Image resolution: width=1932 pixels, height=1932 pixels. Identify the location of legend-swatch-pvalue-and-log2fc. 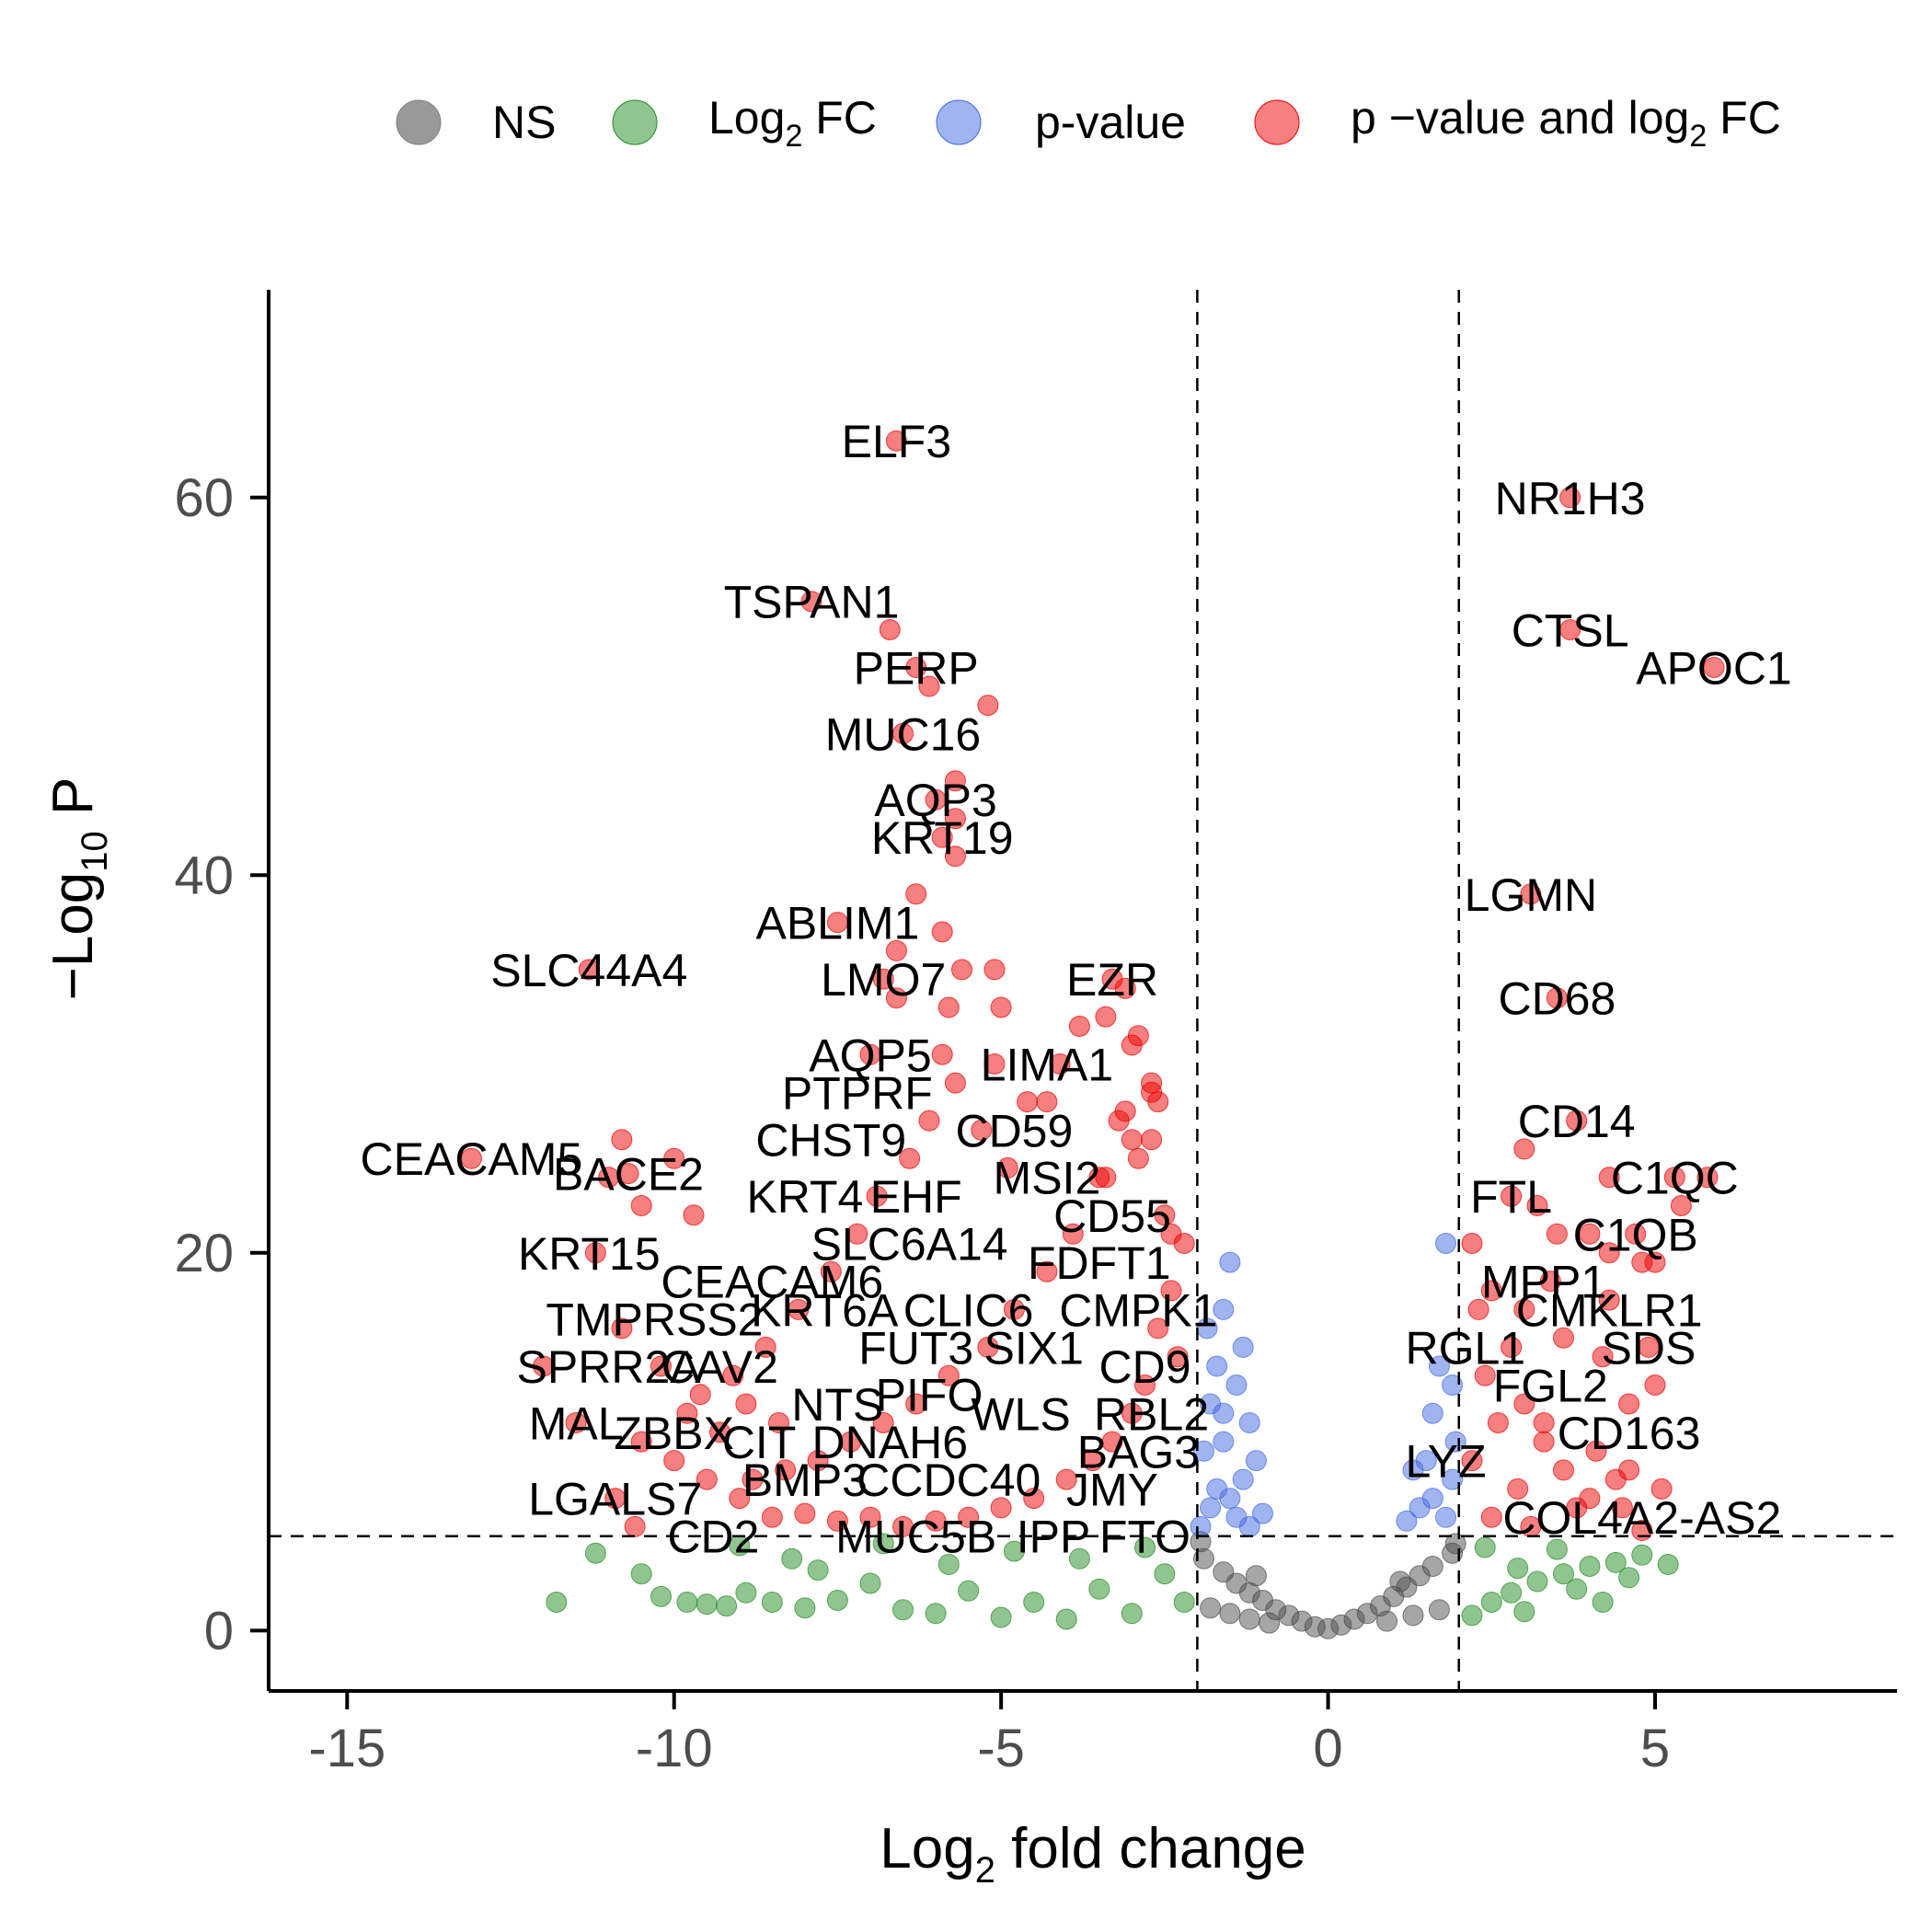
(1277, 122).